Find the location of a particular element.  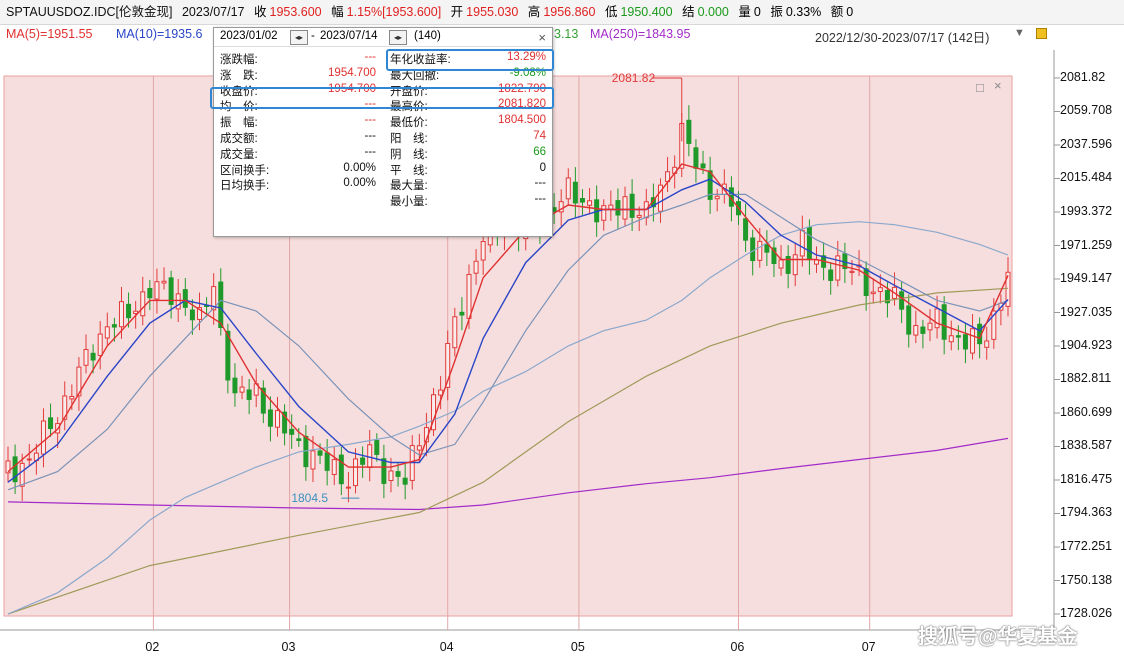

annual-return-highlight is located at coordinates (470, 60).